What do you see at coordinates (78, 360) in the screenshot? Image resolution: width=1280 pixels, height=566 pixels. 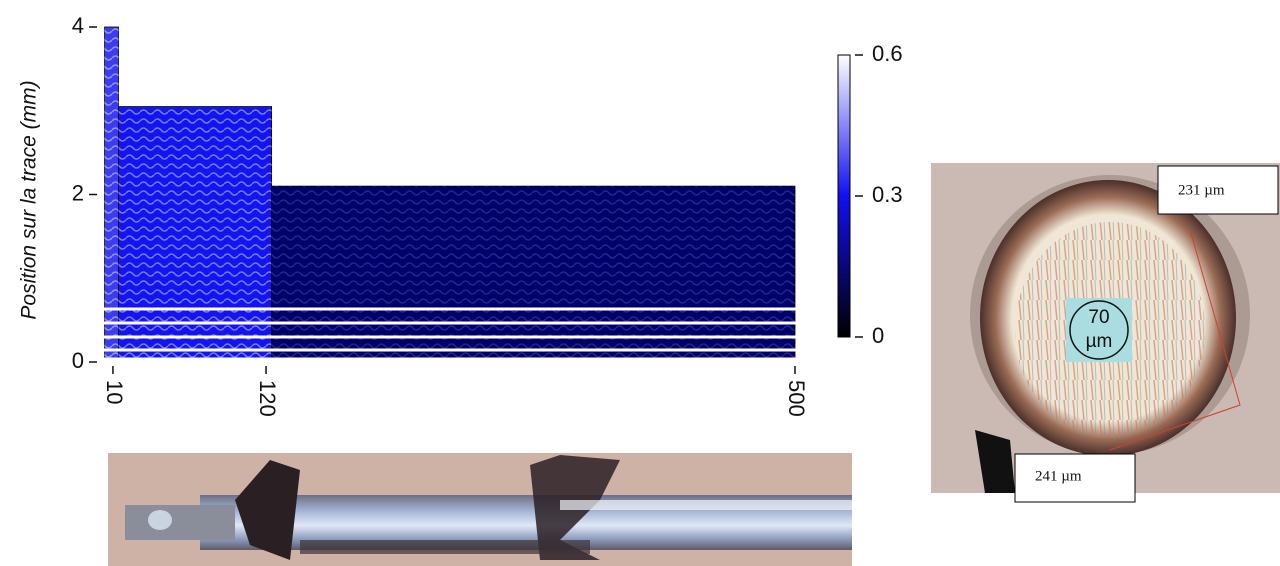 I see `y-tick-label: 0` at bounding box center [78, 360].